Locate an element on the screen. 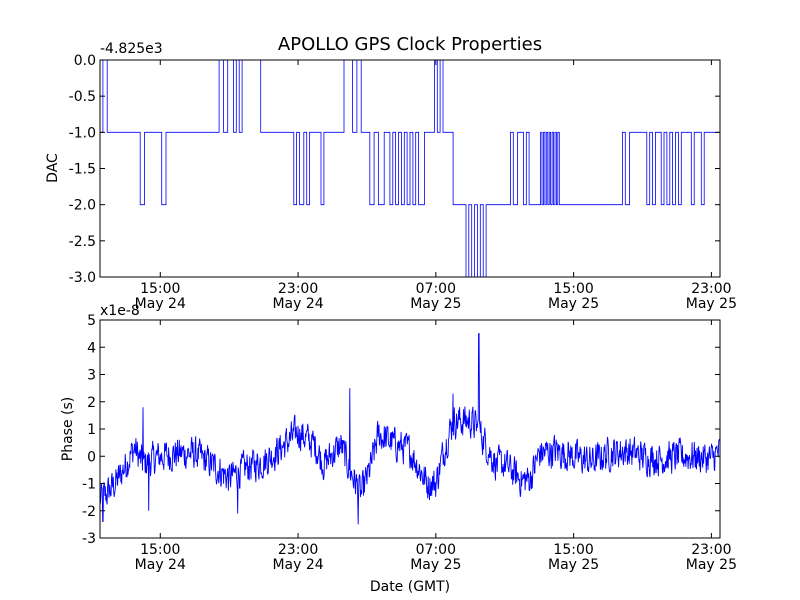 The height and width of the screenshot is (600, 800). dac-ylabel: DAC is located at coordinates (53, 168).